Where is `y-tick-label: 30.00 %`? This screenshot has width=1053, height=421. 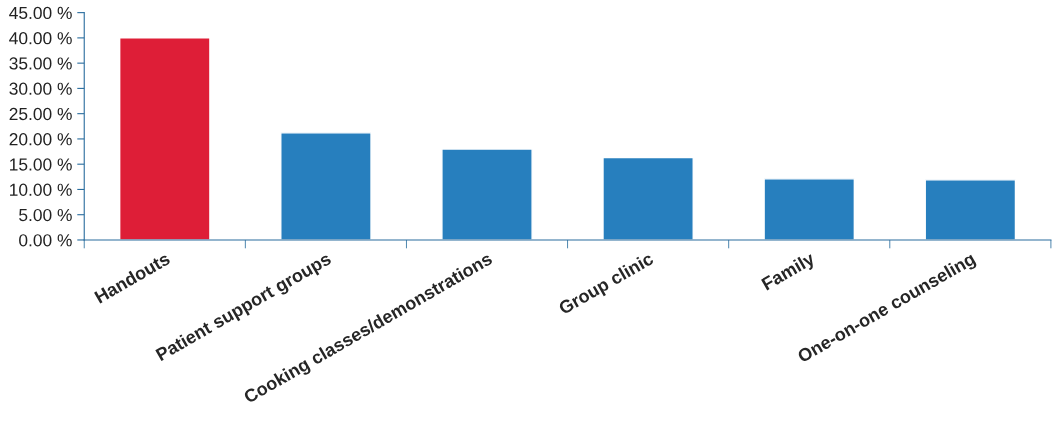
y-tick-label: 30.00 % is located at coordinates (40, 88).